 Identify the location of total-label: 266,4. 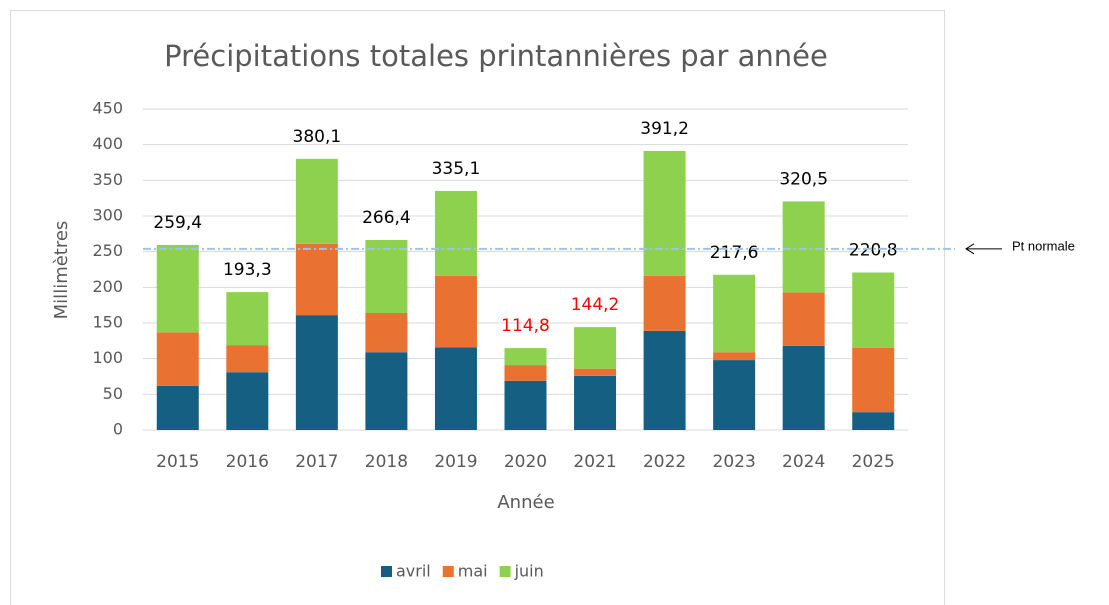
(386, 218).